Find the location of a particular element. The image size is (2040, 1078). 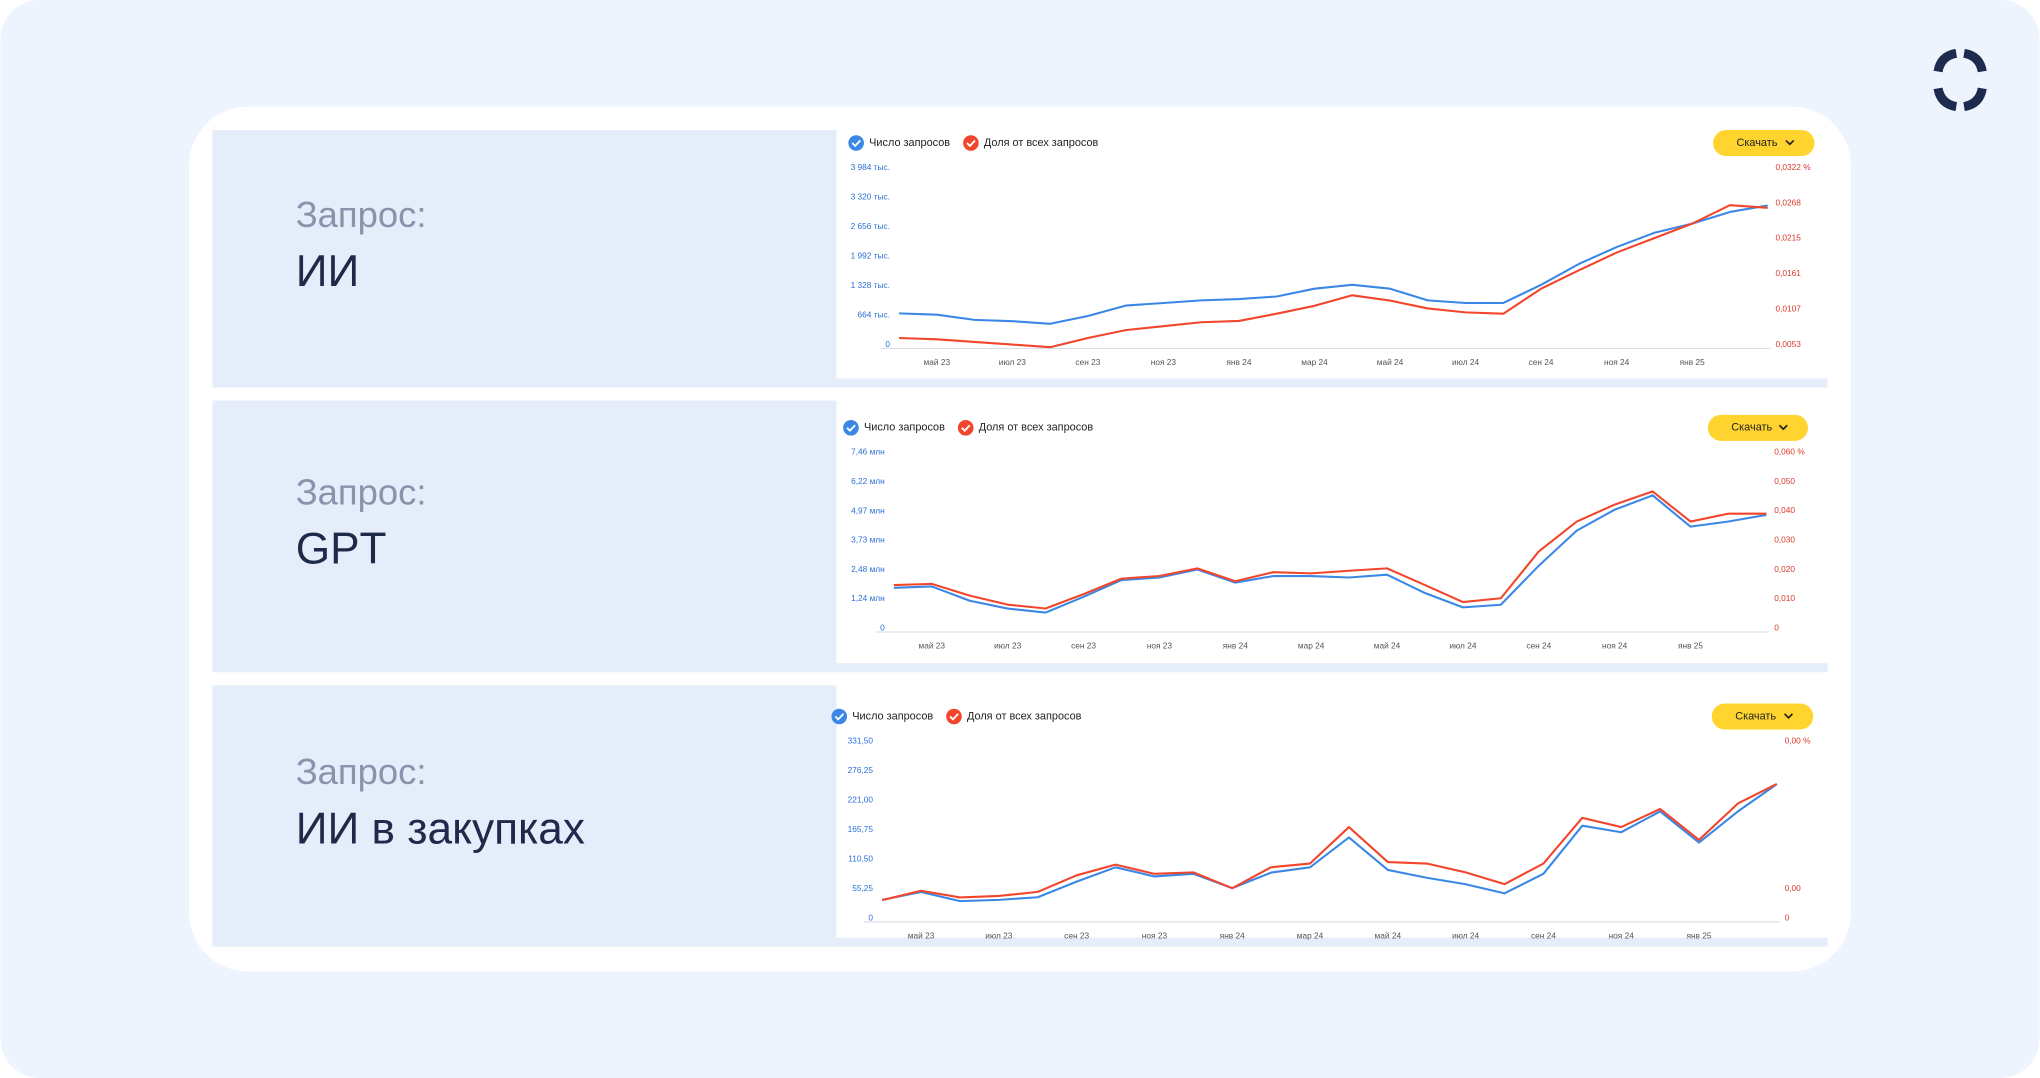

y-tick-label: 1,24 млн is located at coordinates (868, 598).